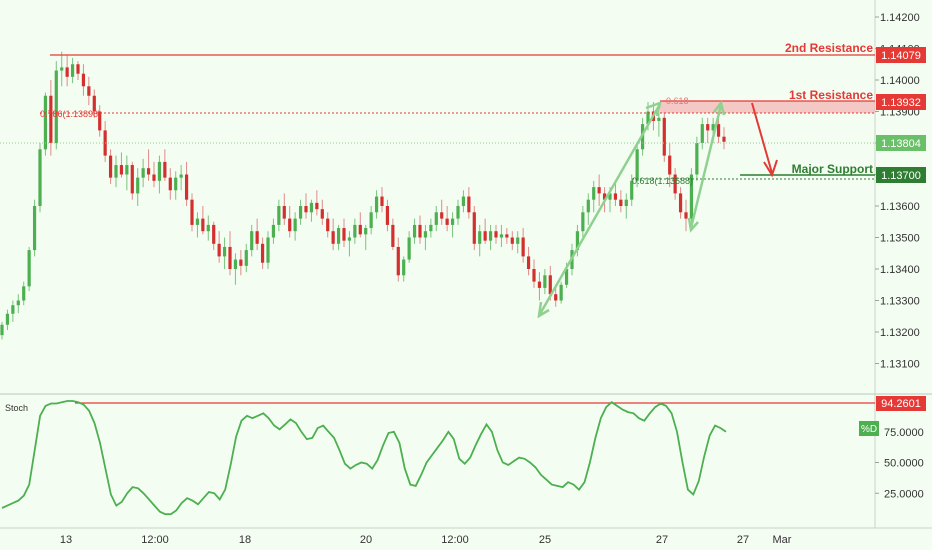 This screenshot has width=932, height=550. Describe the element at coordinates (901, 55) in the screenshot. I see `second-resistance-tag: 1.14079` at that location.